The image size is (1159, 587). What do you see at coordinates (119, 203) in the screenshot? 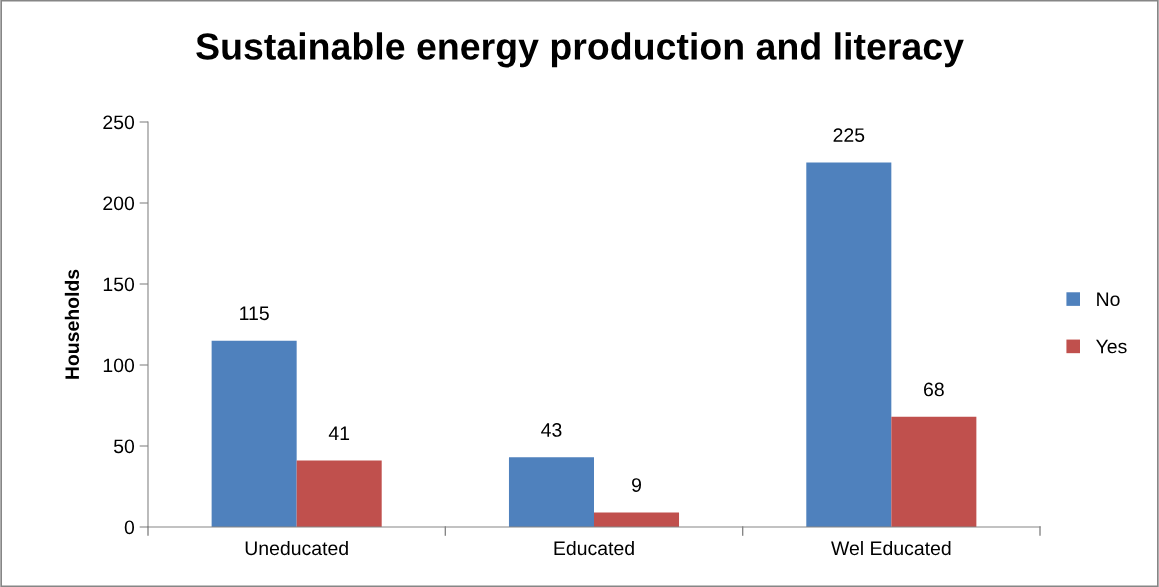
I see `y-tick-label: 200` at bounding box center [119, 203].